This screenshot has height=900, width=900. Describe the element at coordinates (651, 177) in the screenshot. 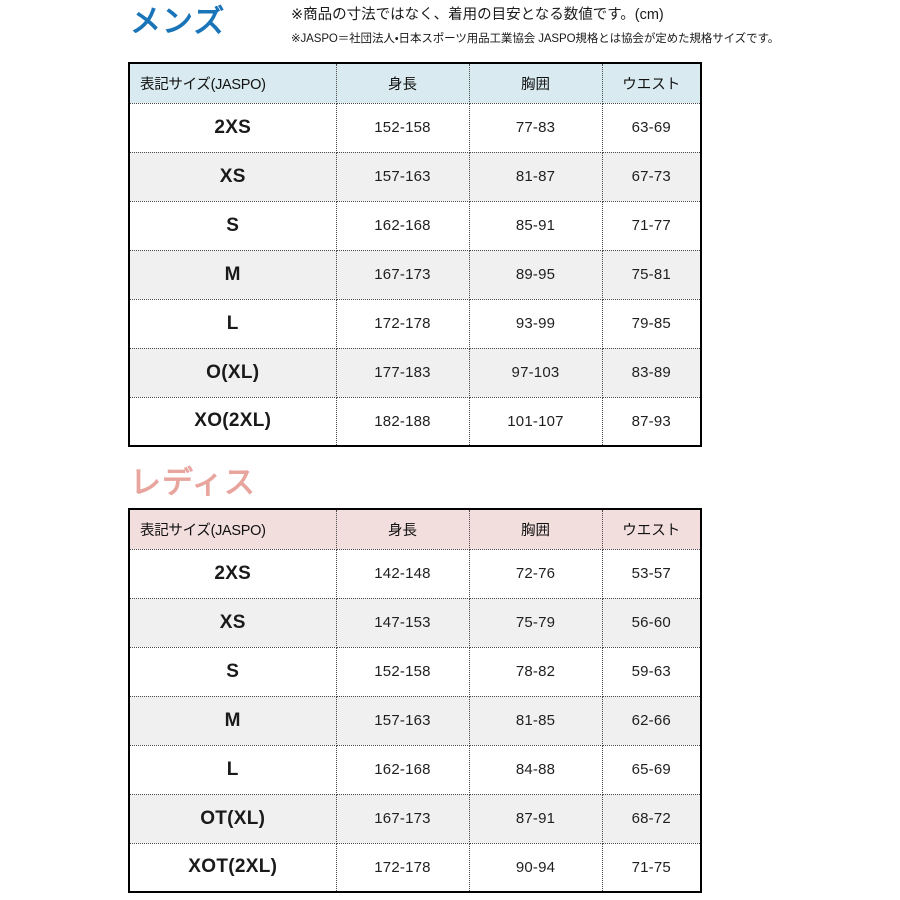

I see `cell-waist: 67-73` at that location.